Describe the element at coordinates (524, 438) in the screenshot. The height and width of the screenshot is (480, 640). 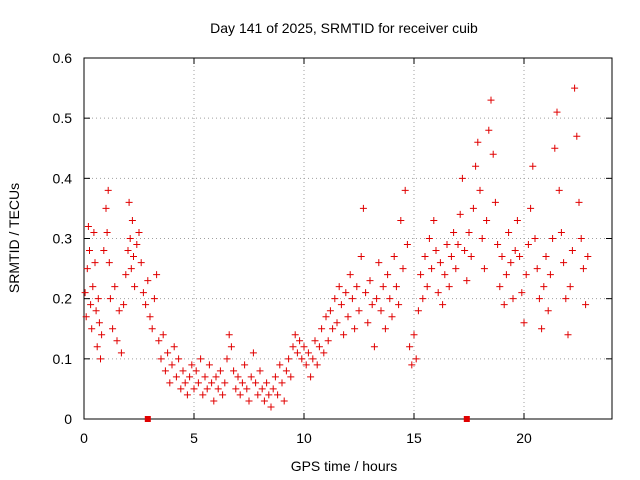
I see `x-tick-label: 20` at that location.